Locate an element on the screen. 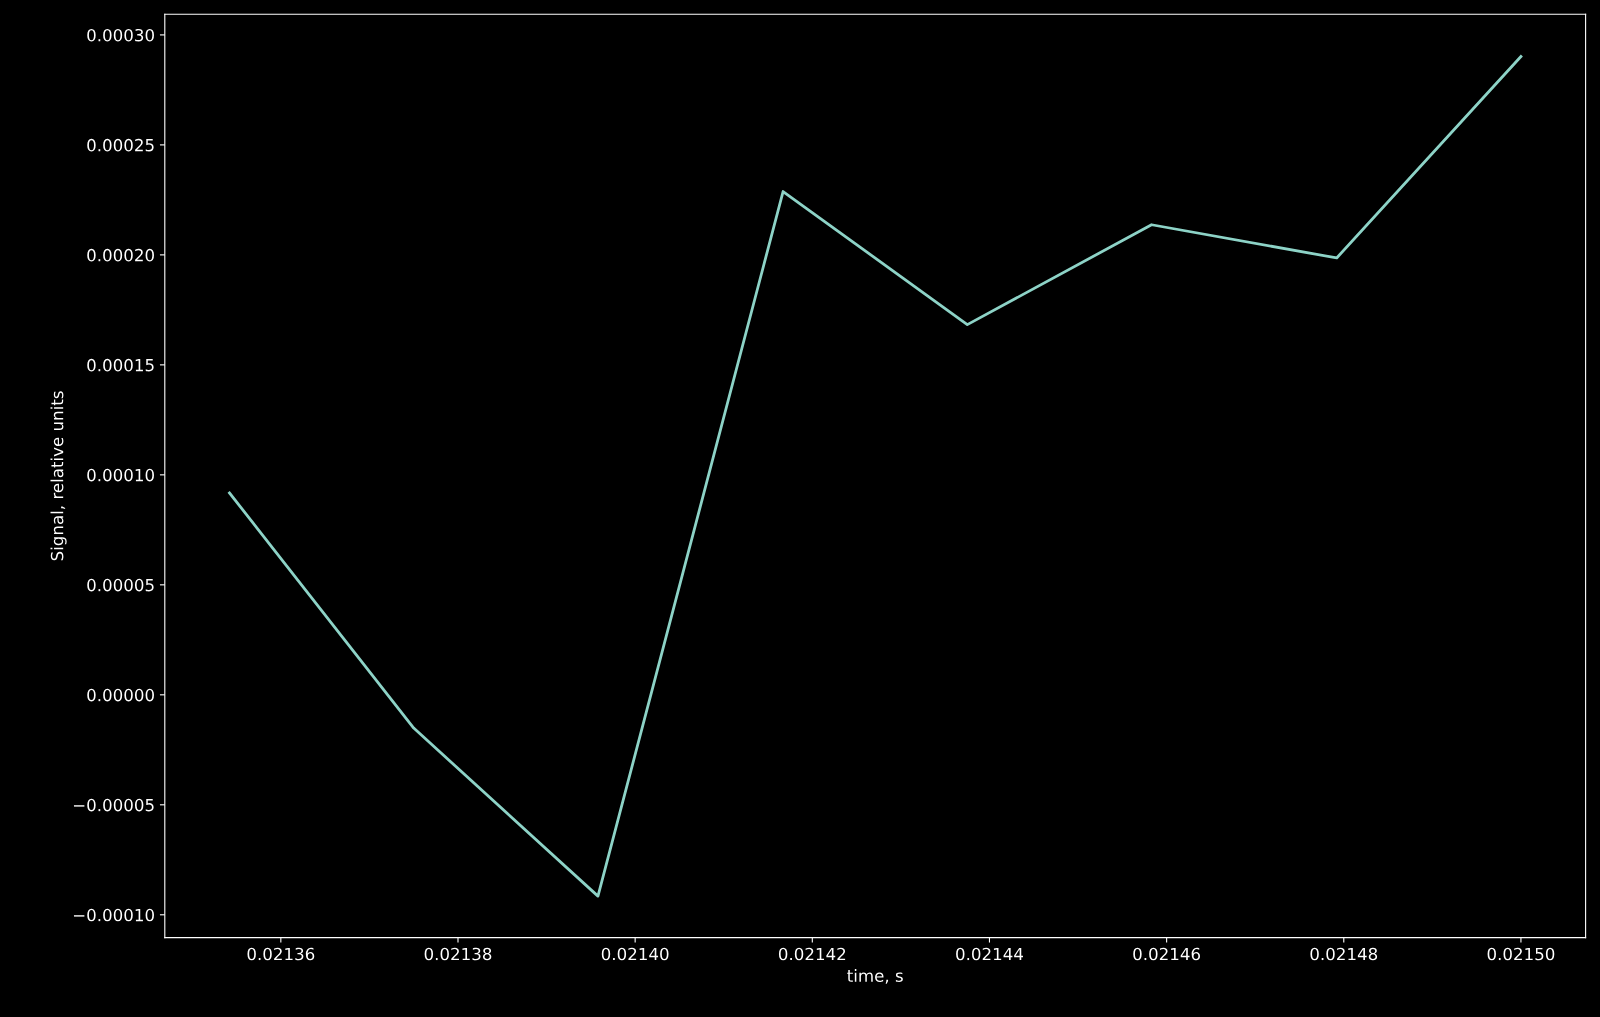 The image size is (1600, 1017). x-tick-label: 0.02144 is located at coordinates (989, 954).